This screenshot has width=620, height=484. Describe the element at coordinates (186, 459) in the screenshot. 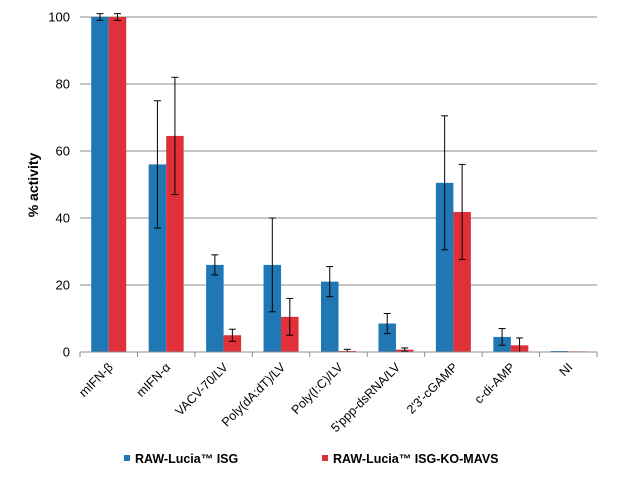

I see `legend-label: RAW-Lucia™ ISG` at that location.